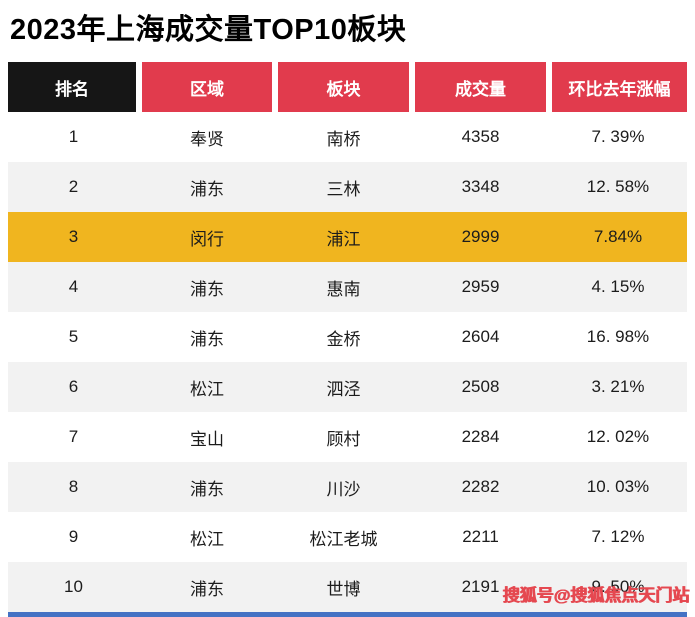  I want to click on cell-volume: 2282, so click(480, 486).